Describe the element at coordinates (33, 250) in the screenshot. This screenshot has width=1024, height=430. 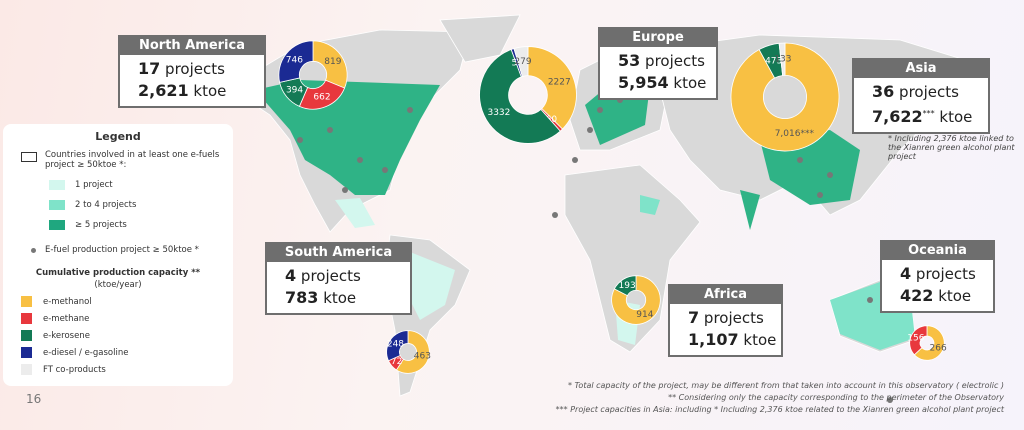
I see `legend-dot` at that location.